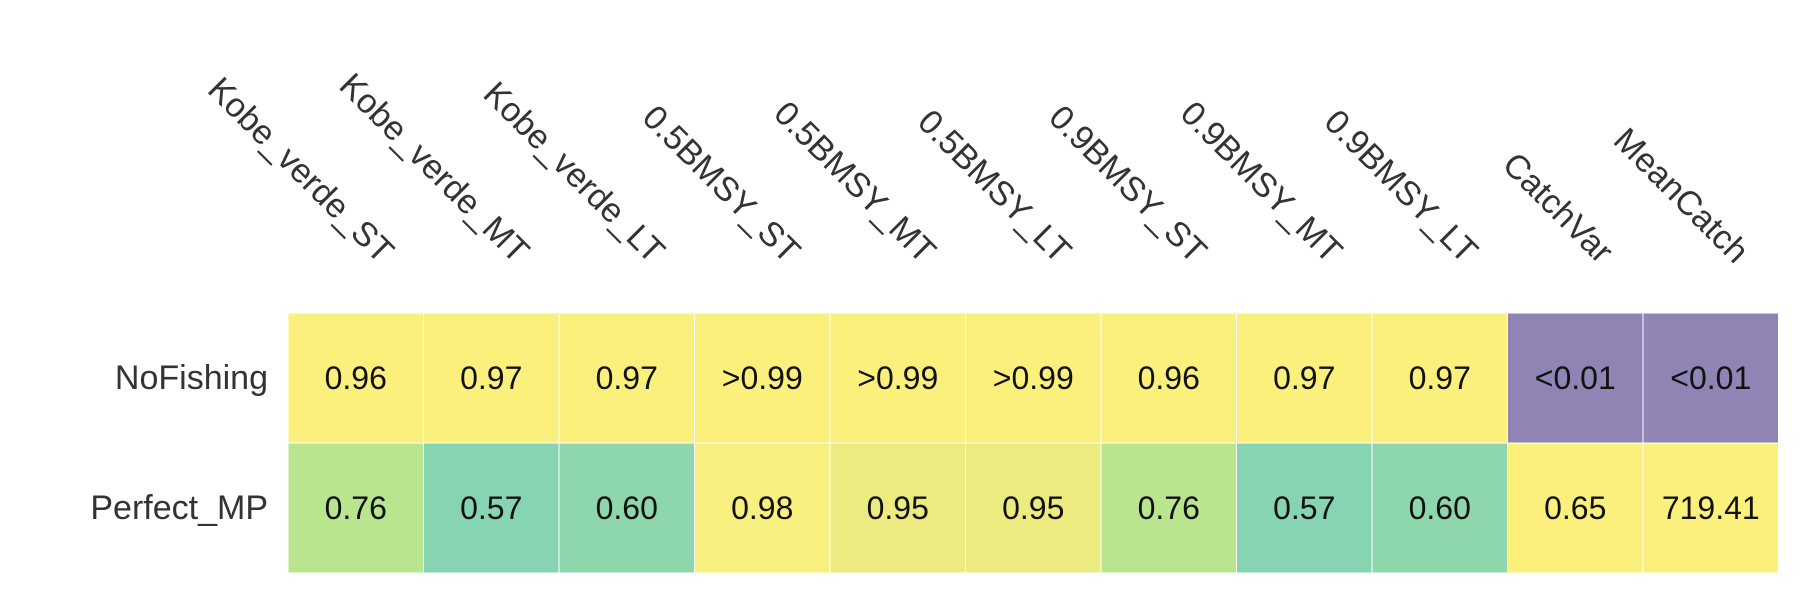 This screenshot has height=600, width=1800. I want to click on cell-value-label: 0.98, so click(762, 508).